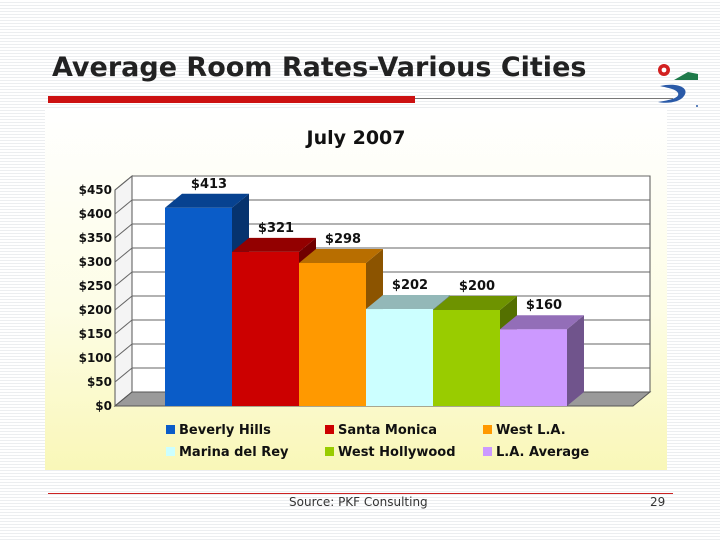  I want to click on legend-entry: West Hollywood, so click(397, 452).